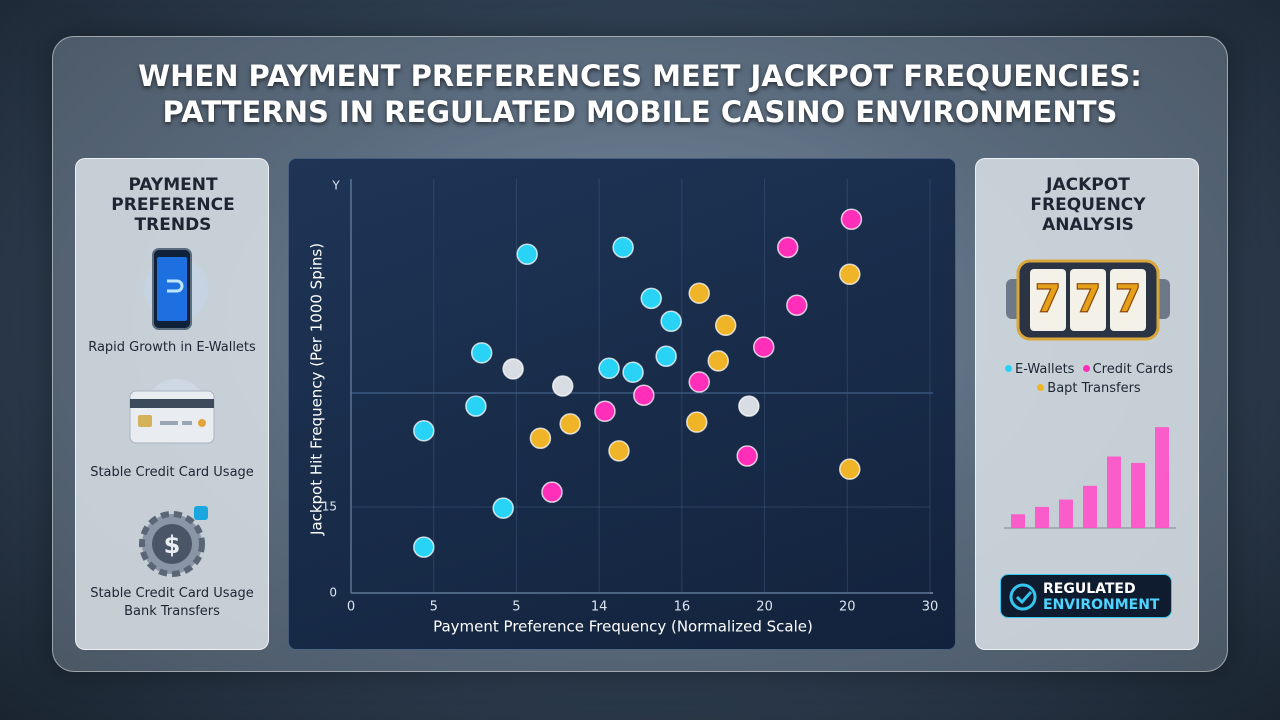  I want to click on y-tick-label: 15, so click(329, 507).